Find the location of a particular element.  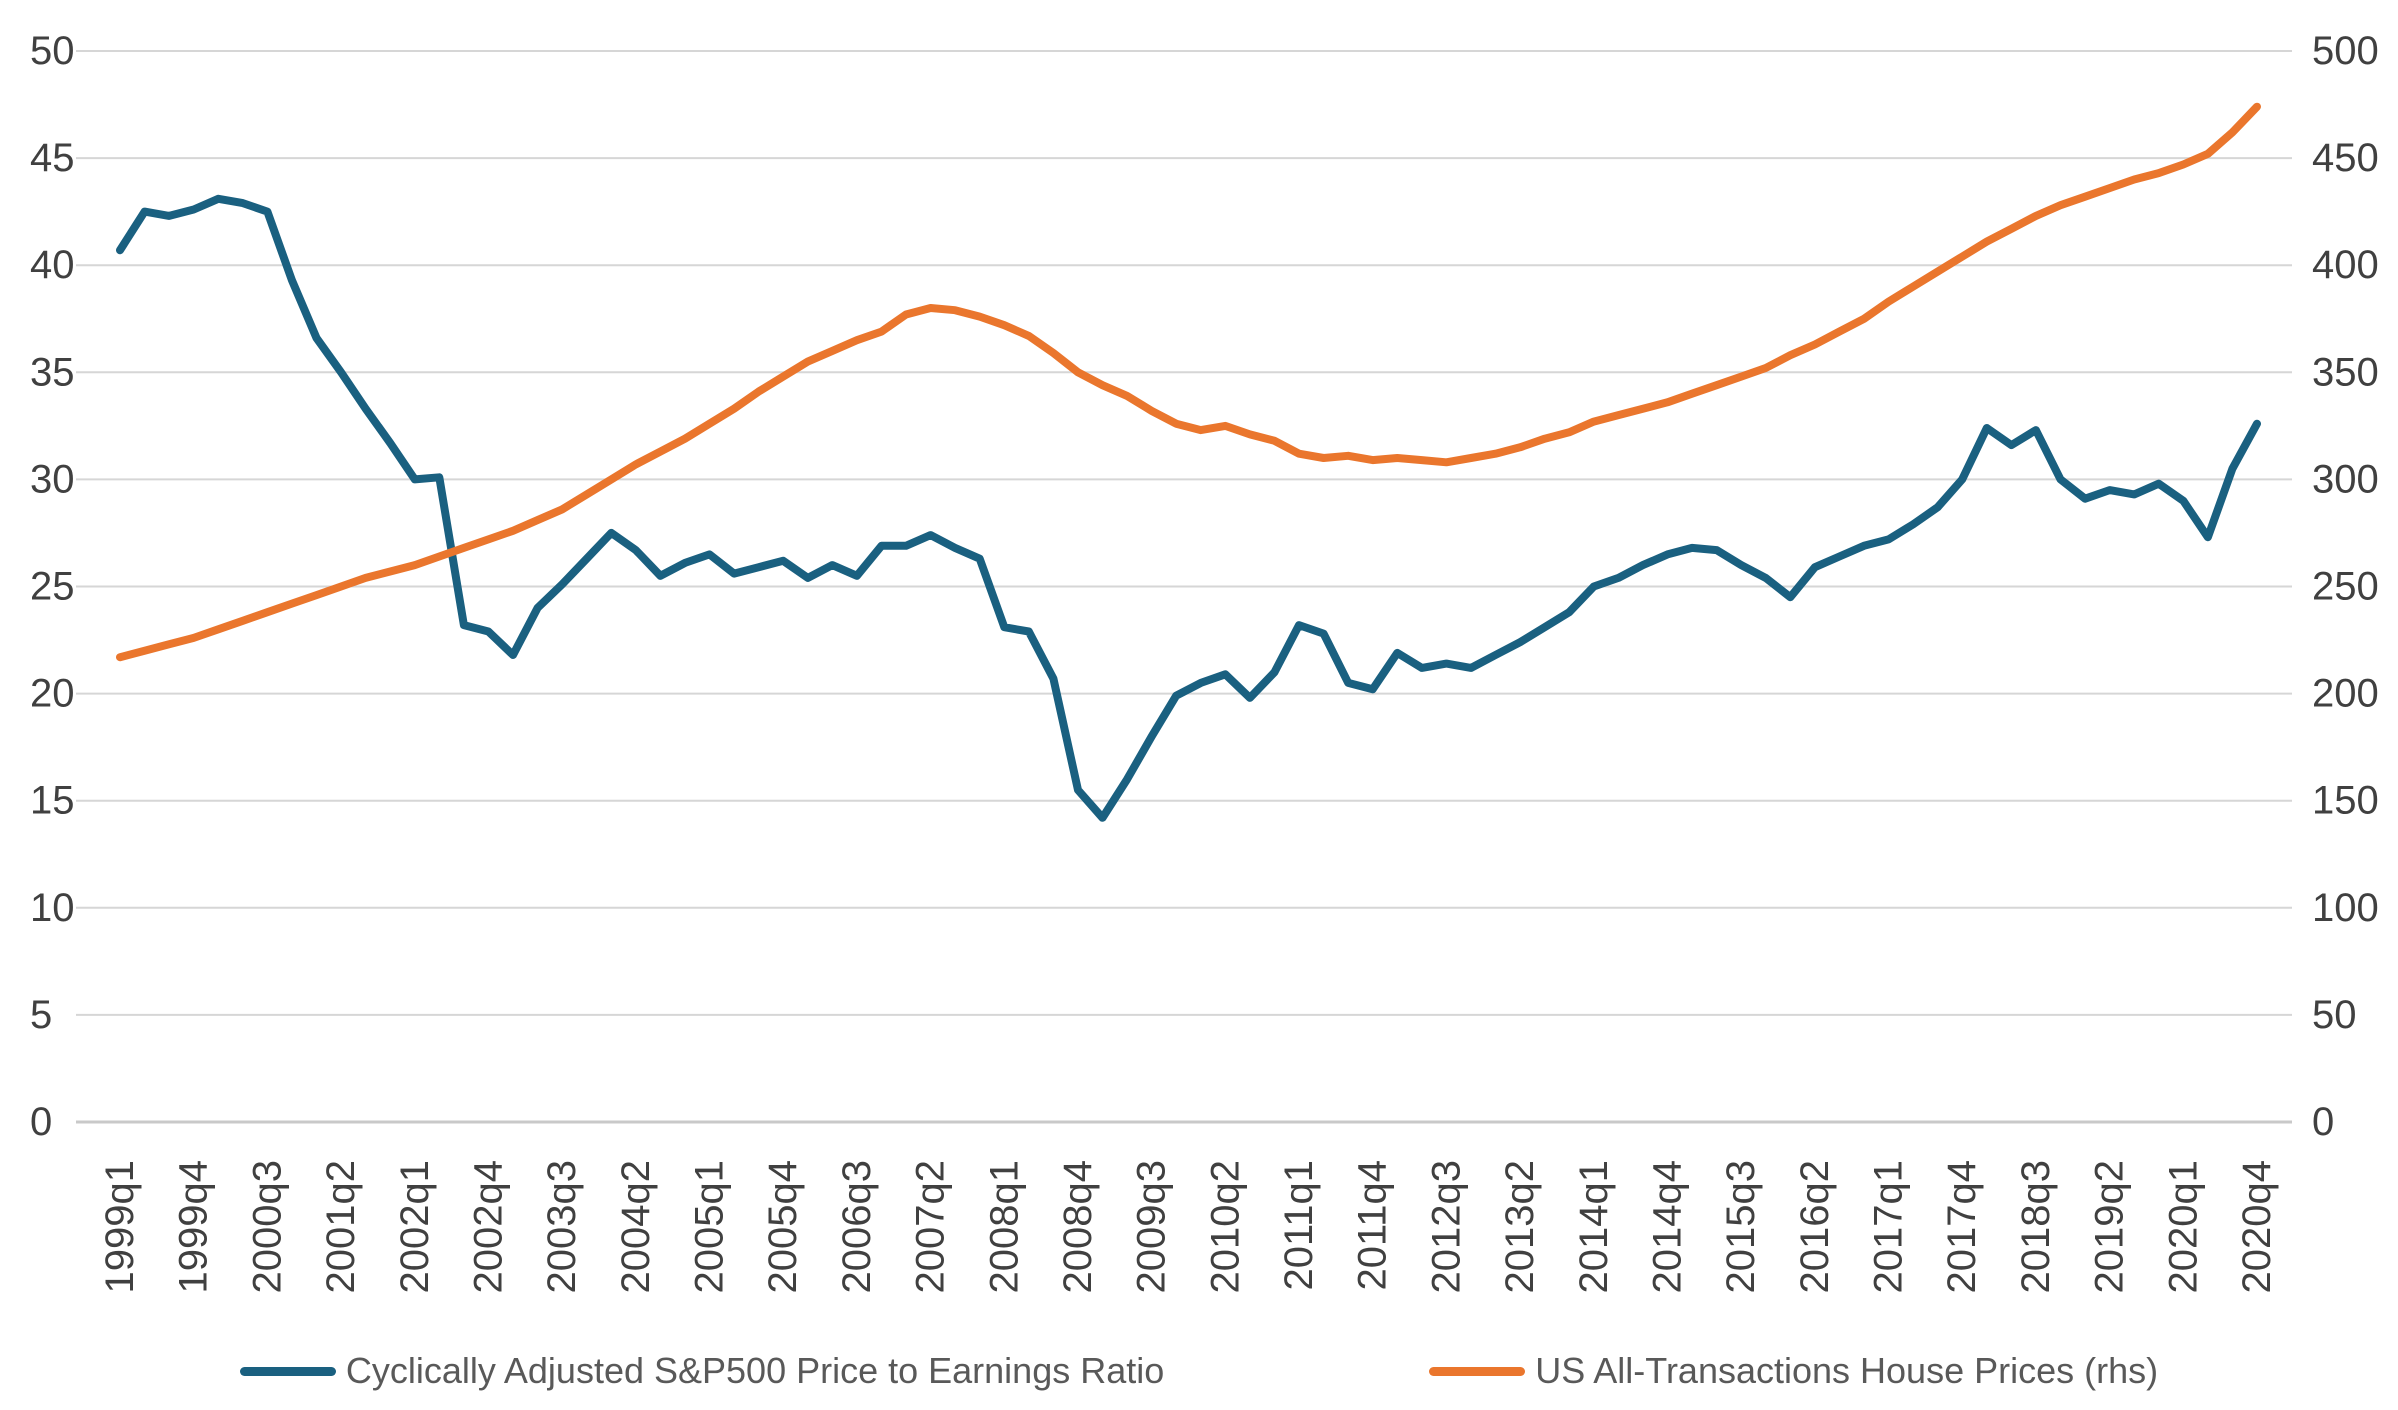

x-axis-tick-label: 2015q3 is located at coordinates (1741, 1226).